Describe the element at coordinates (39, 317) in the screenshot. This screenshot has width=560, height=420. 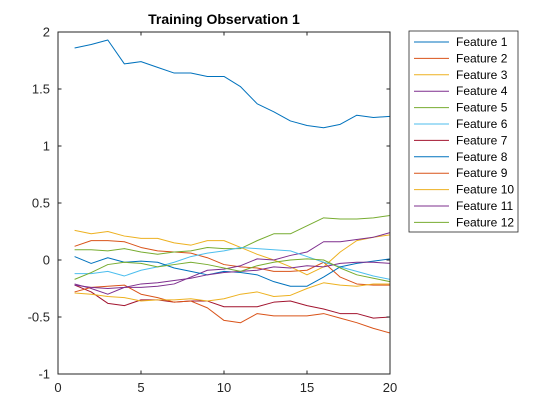
I see `y-tick-label: -0.5` at that location.